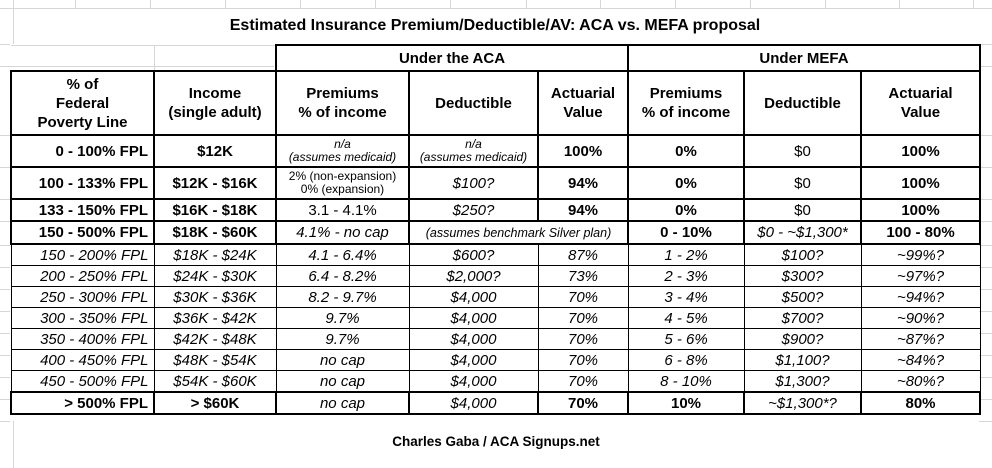 The image size is (992, 468). Describe the element at coordinates (802, 381) in the screenshot. I see `mefa-deductible-cell: $1,300?` at that location.